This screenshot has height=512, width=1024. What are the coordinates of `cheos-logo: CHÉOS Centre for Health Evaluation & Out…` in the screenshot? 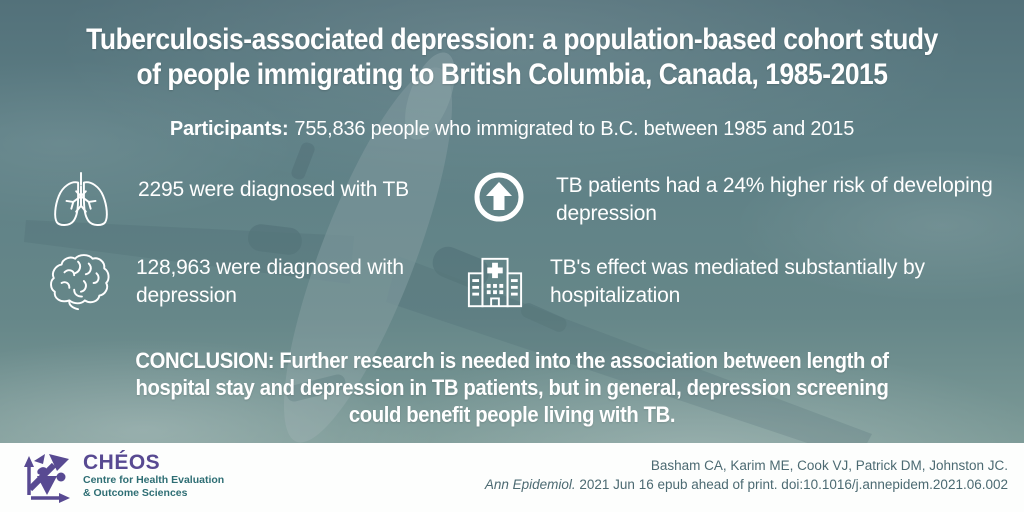 It's located at (123, 479).